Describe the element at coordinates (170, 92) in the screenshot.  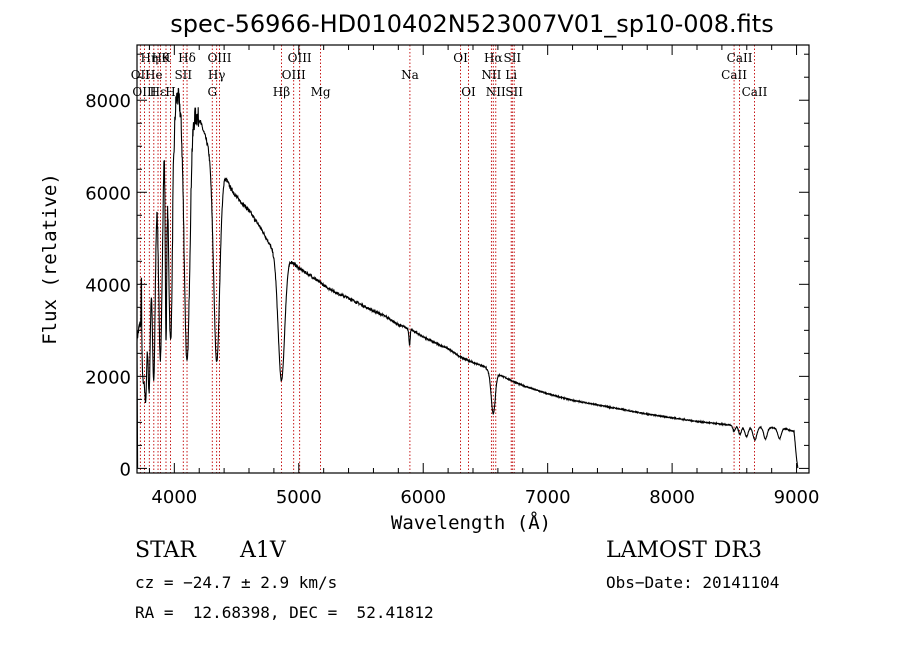
I see `line-marker-label: H` at that location.